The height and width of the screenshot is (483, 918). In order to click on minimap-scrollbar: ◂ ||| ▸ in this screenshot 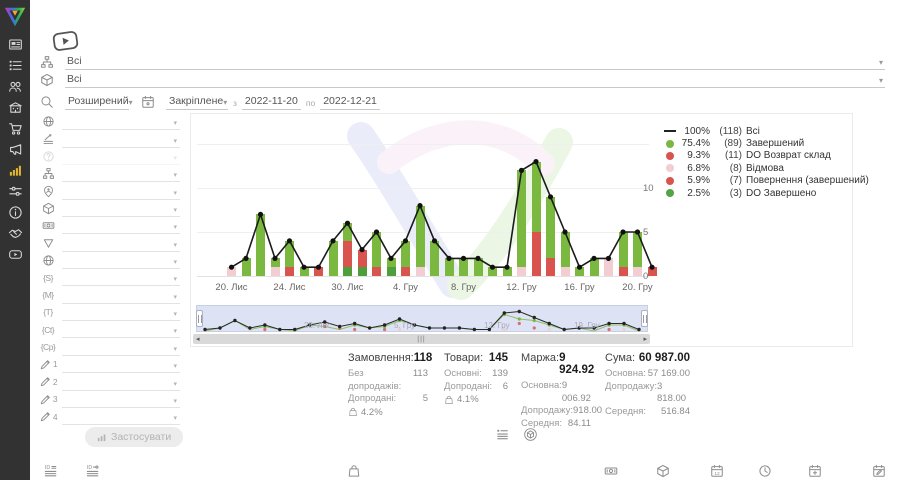, I will do `click(421, 339)`.